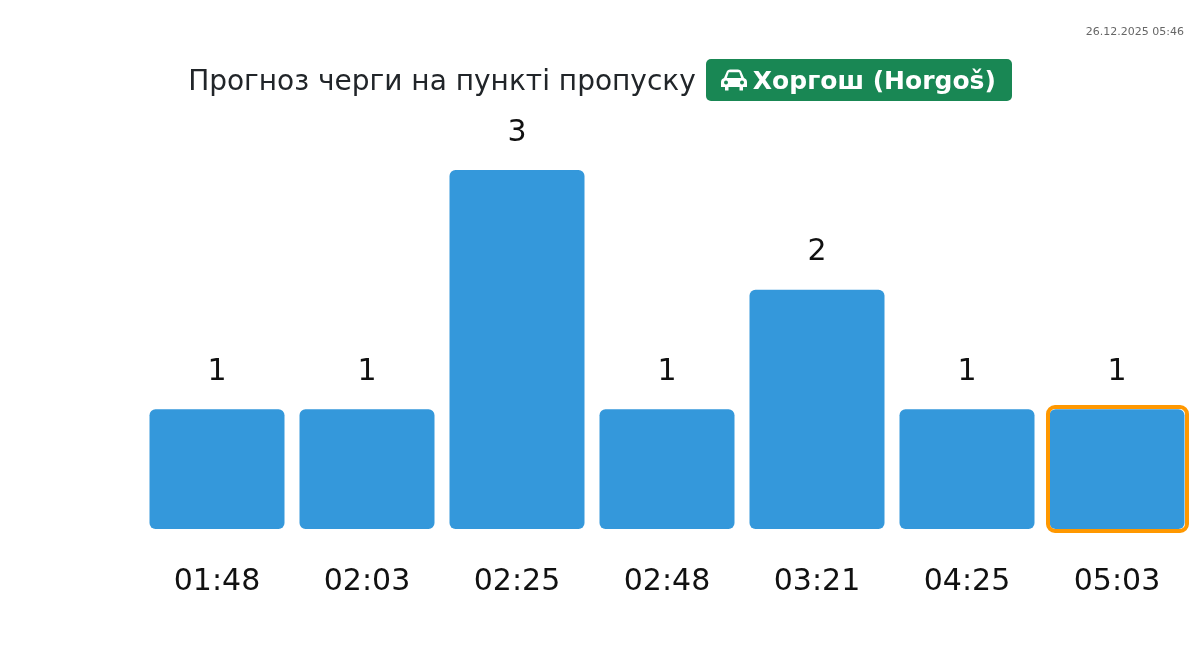 The image size is (1200, 651). I want to click on chart-subtitle: Хоргош (Horgoš), so click(874, 80).